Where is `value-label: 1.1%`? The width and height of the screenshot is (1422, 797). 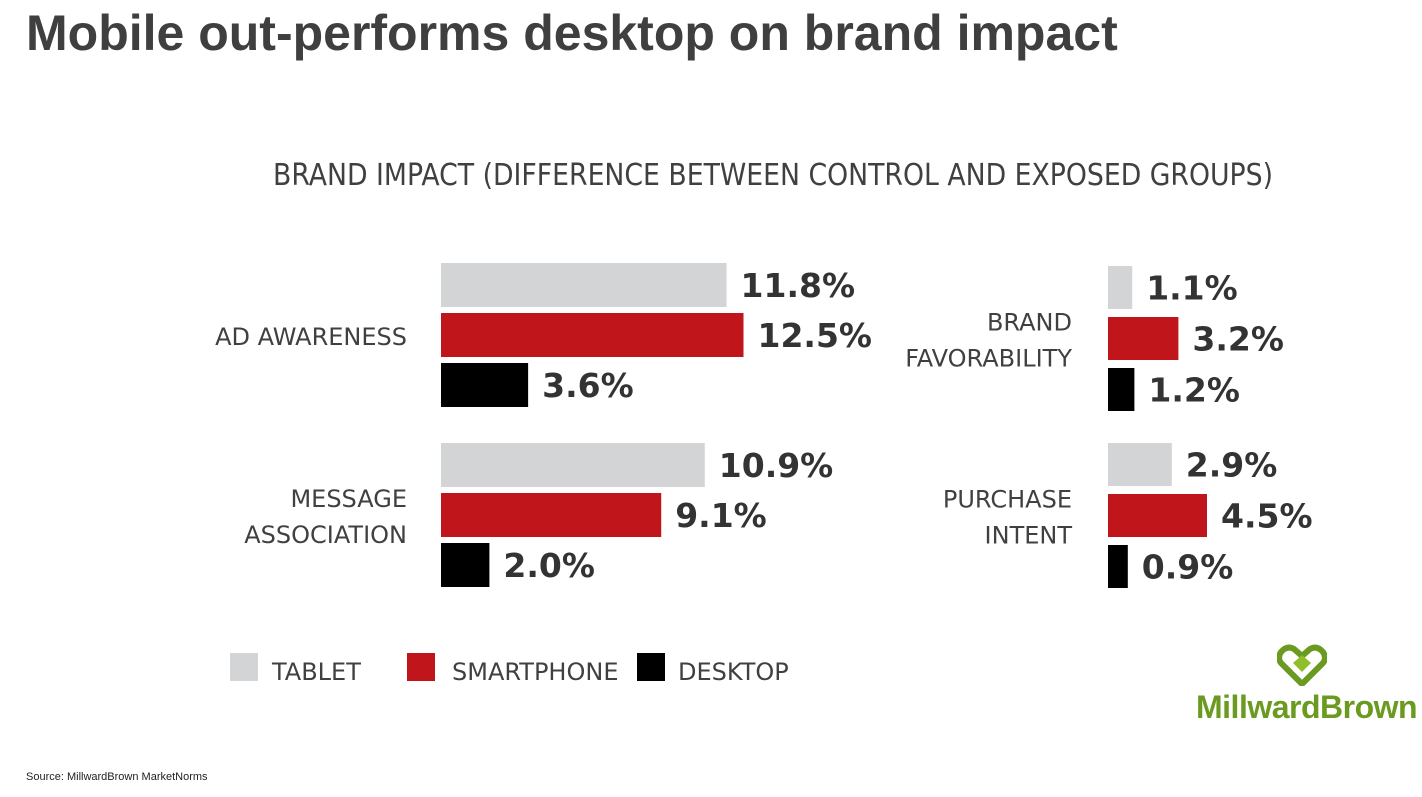
value-label: 1.1% is located at coordinates (1192, 288).